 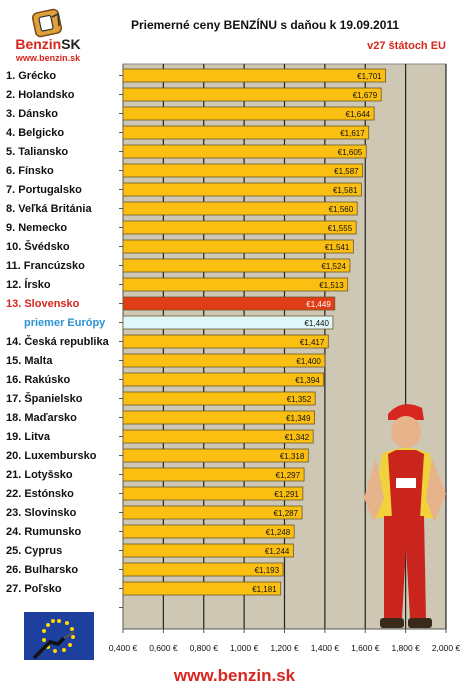 What do you see at coordinates (58, 341) in the screenshot?
I see `category-label: 14. Česká republika` at bounding box center [58, 341].